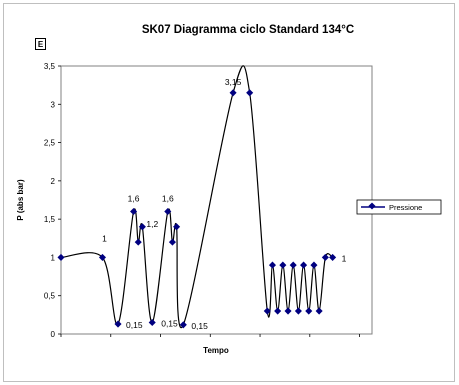 Image resolution: width=459 pixels, height=385 pixels. Describe the element at coordinates (53, 334) in the screenshot. I see `y-tick-label: 0` at that location.